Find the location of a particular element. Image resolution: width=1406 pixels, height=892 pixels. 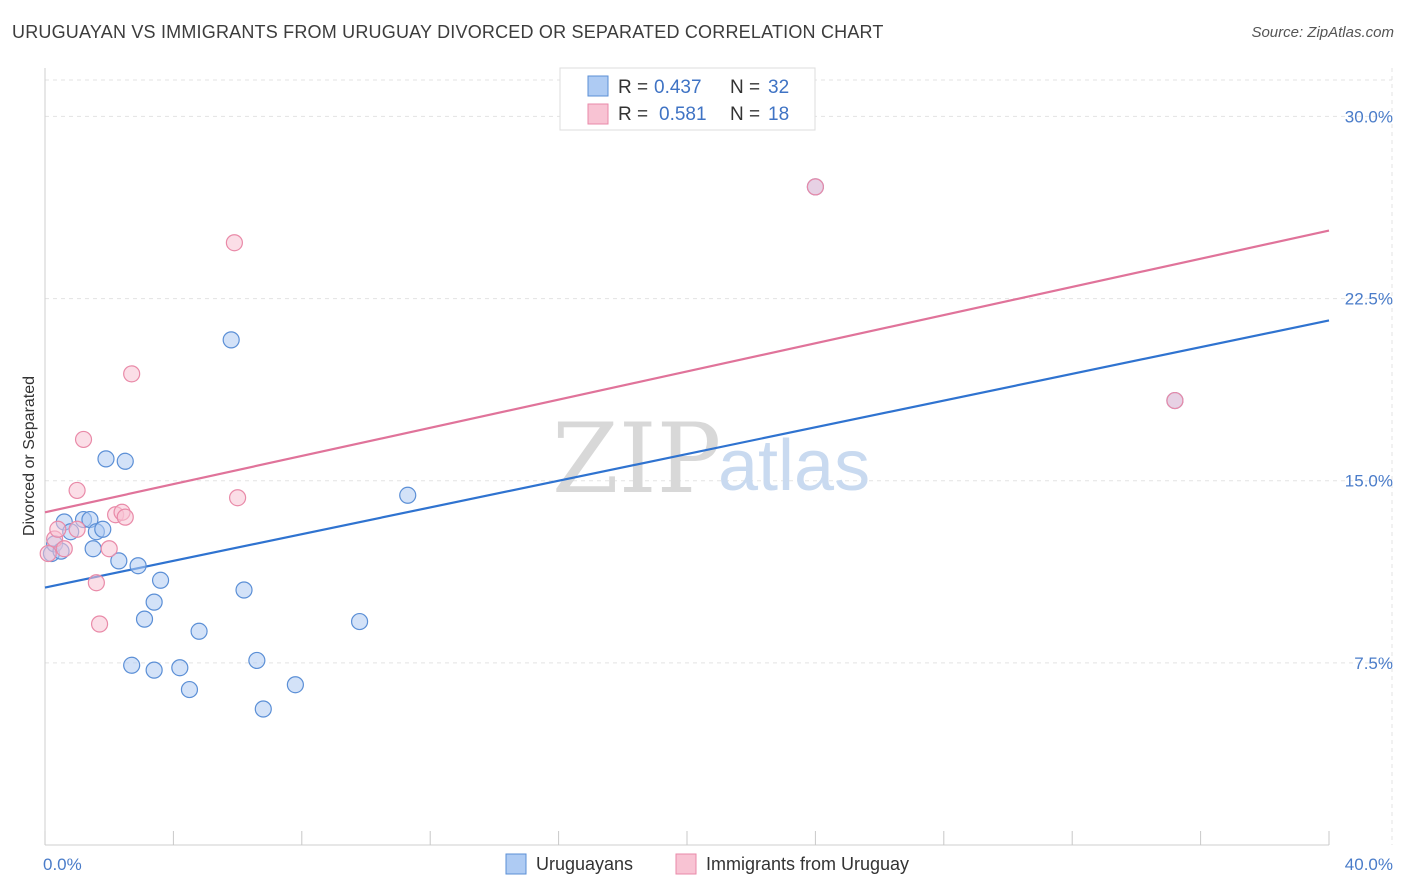

legend-r-label-2: R = is located at coordinates (633, 114).